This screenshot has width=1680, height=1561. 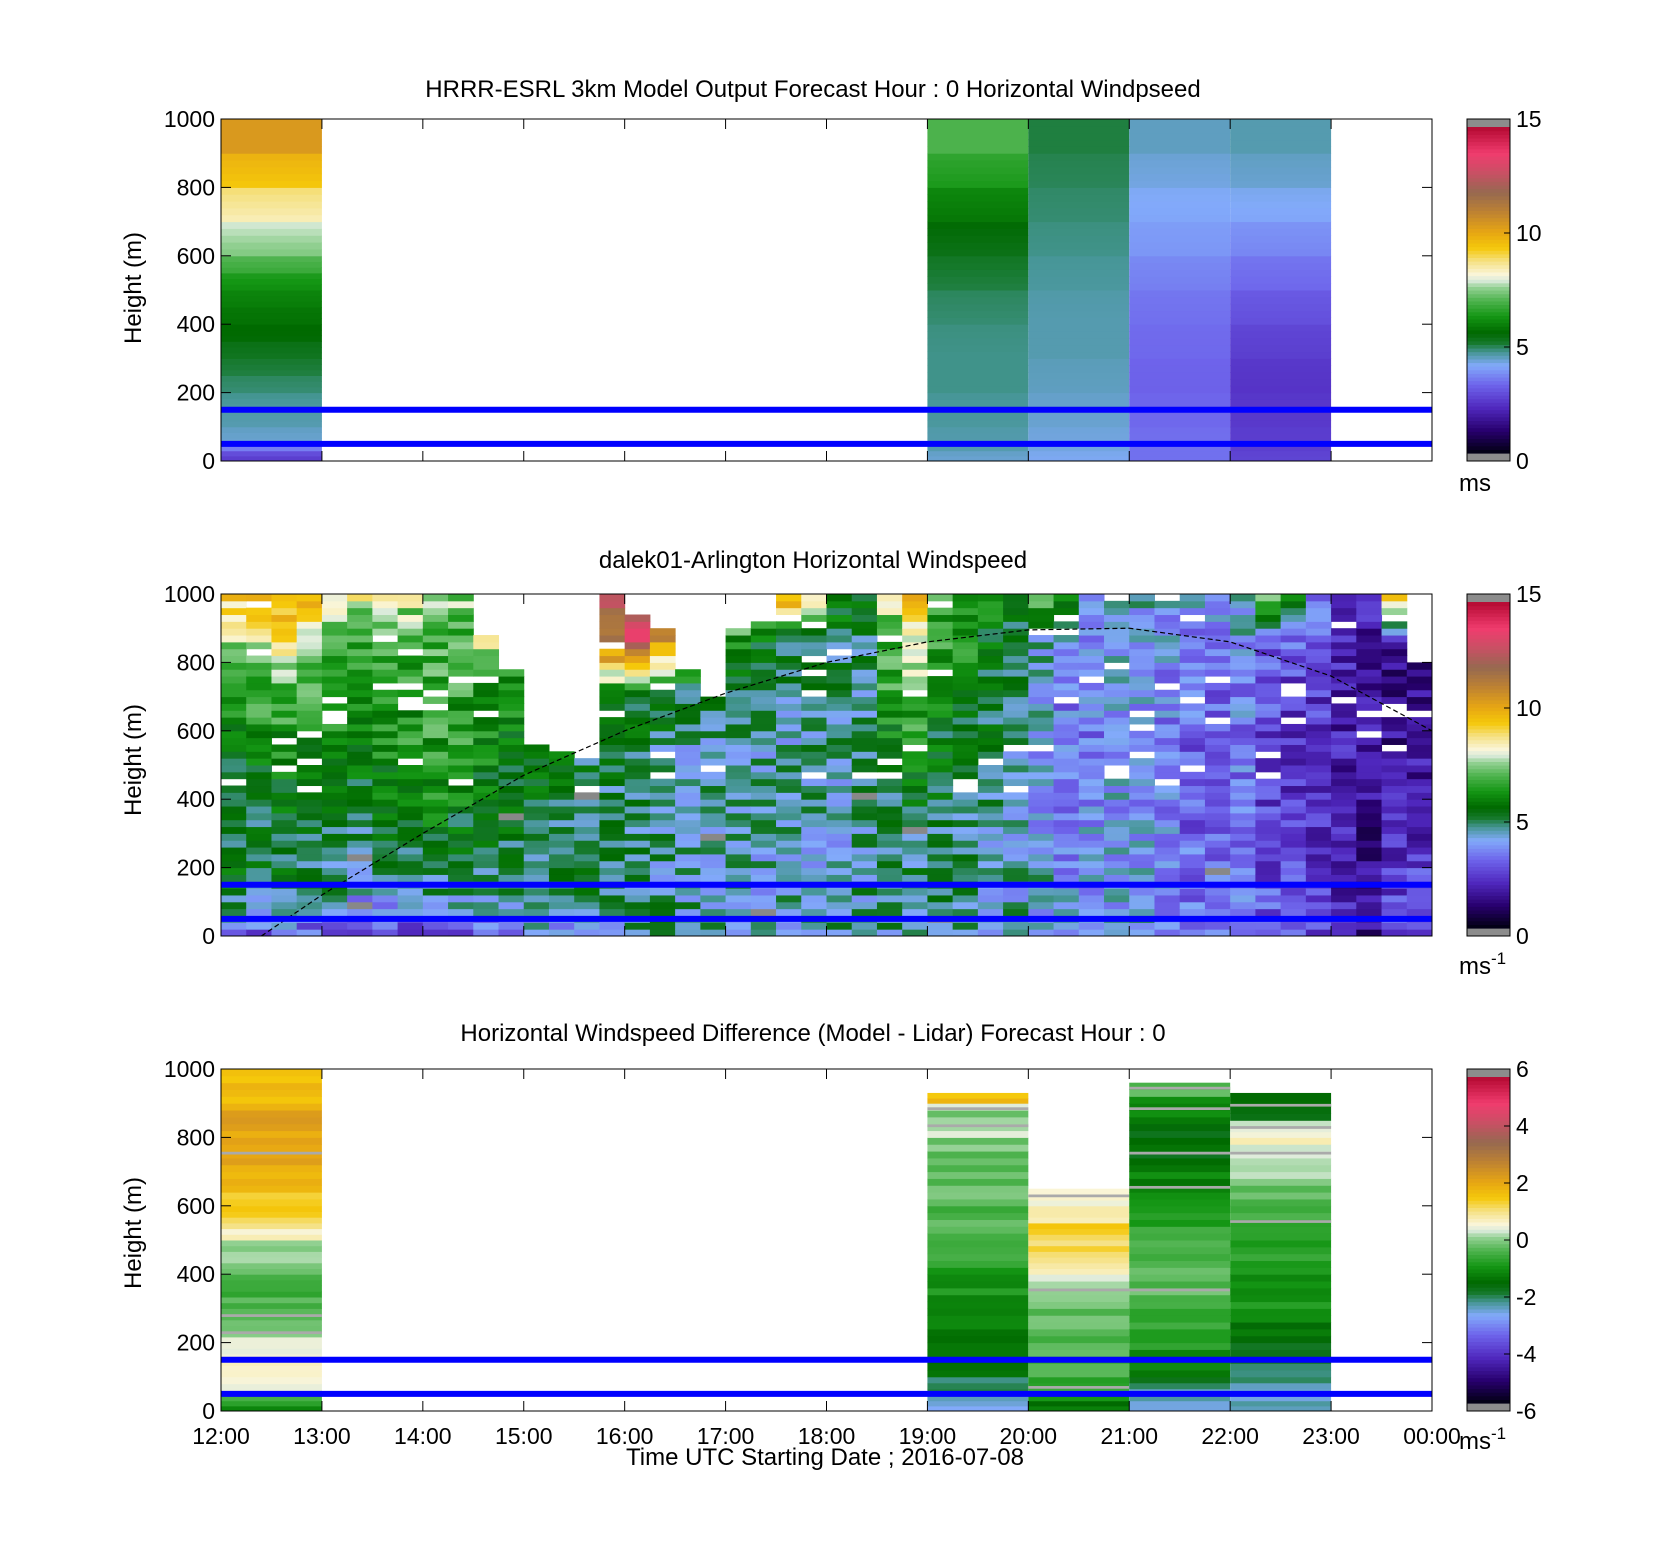 What do you see at coordinates (196, 868) in the screenshot?
I see `y-tick-label: 200` at bounding box center [196, 868].